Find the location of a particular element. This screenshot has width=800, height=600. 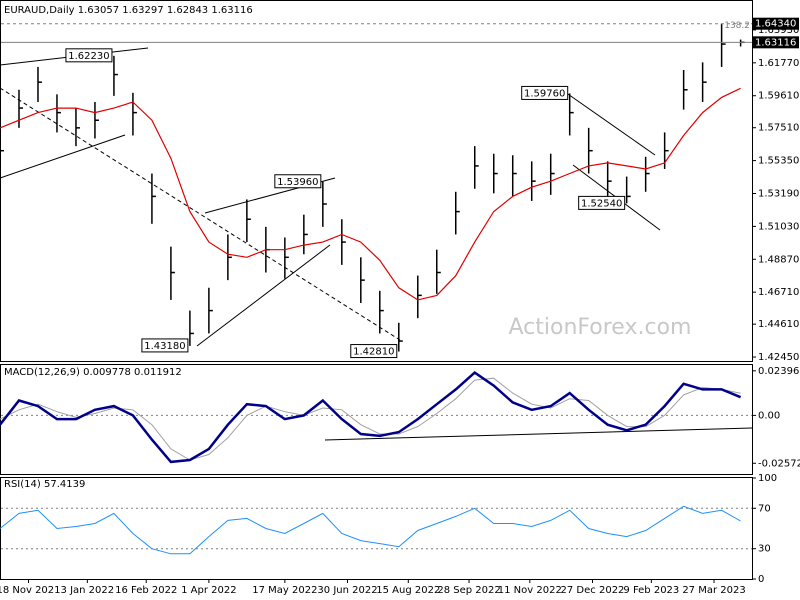

annotation-label: 1.52540 is located at coordinates (601, 203).